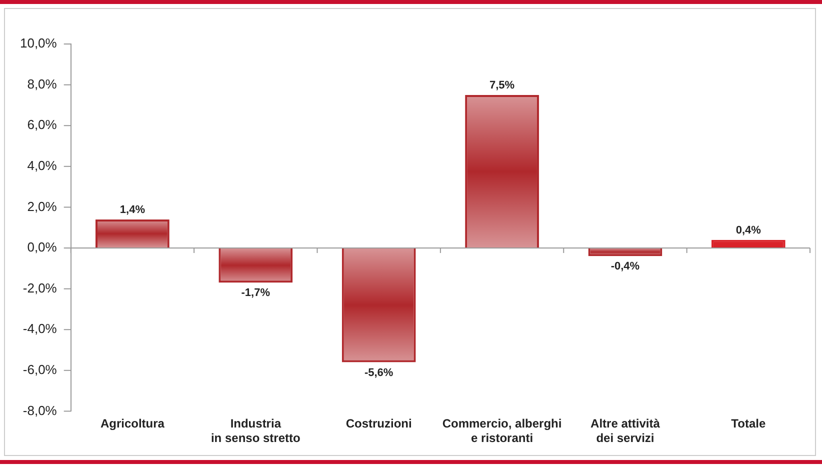 The height and width of the screenshot is (466, 822). Describe the element at coordinates (379, 372) in the screenshot. I see `data-label: -5,6%` at that location.